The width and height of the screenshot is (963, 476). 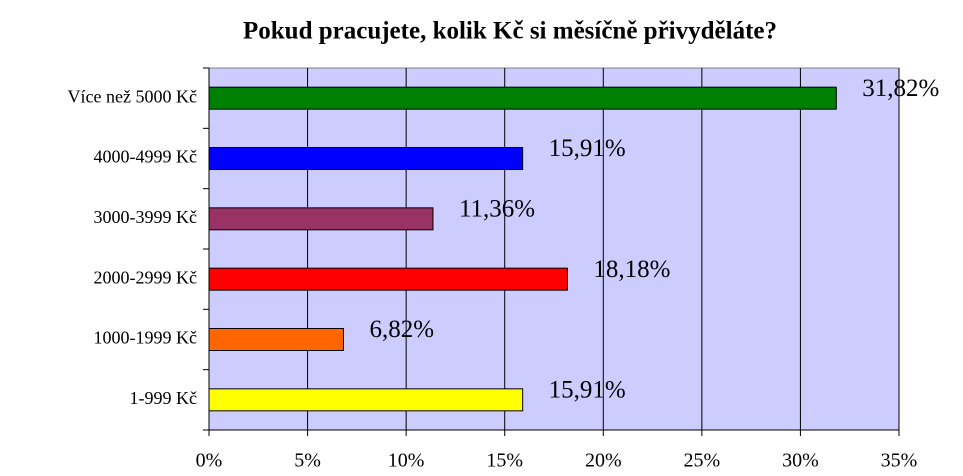 What do you see at coordinates (900, 88) in the screenshot?
I see `value-label: 31,82%` at bounding box center [900, 88].